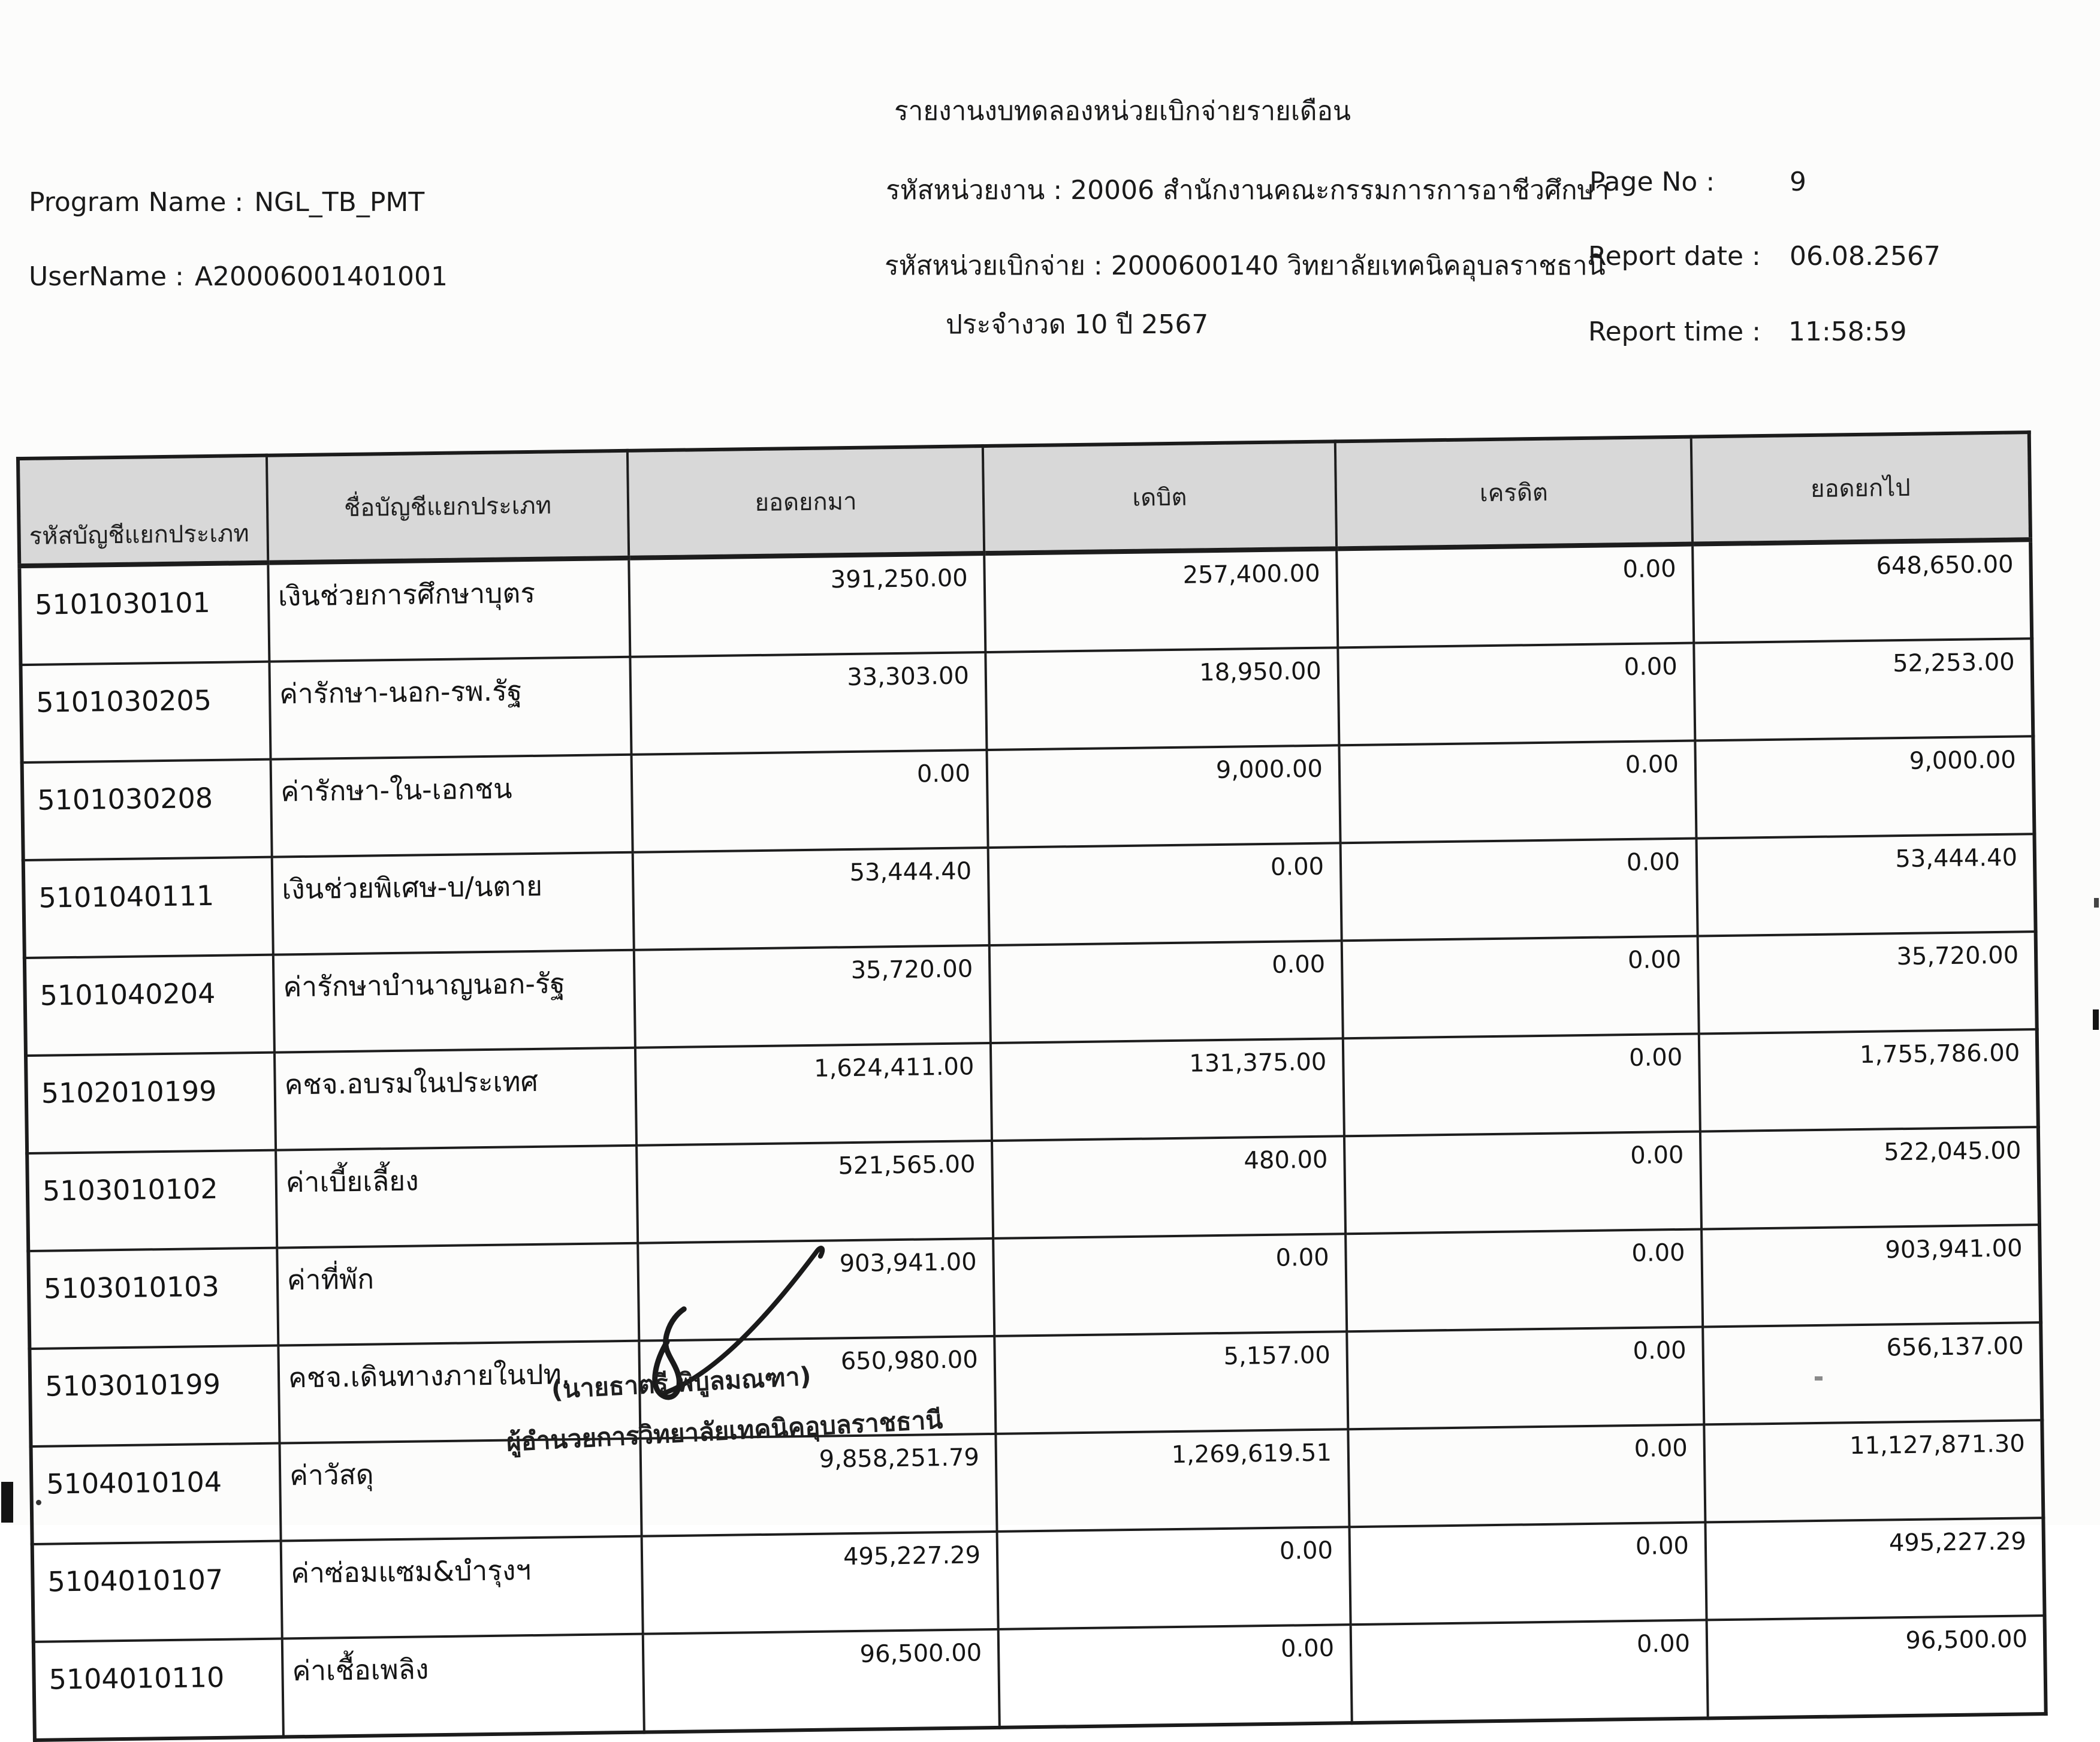 This screenshot has width=2100, height=1742. Describe the element at coordinates (1863, 689) in the screenshot. I see `amount-cell: 52,253.00` at that location.